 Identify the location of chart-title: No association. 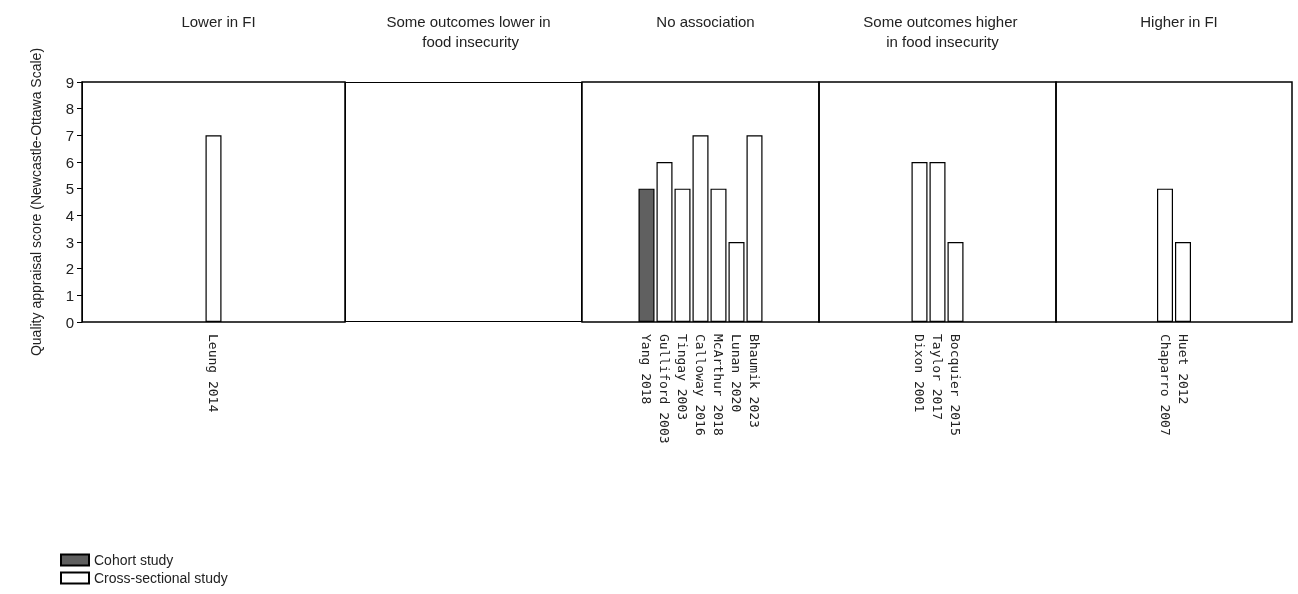
(705, 21).